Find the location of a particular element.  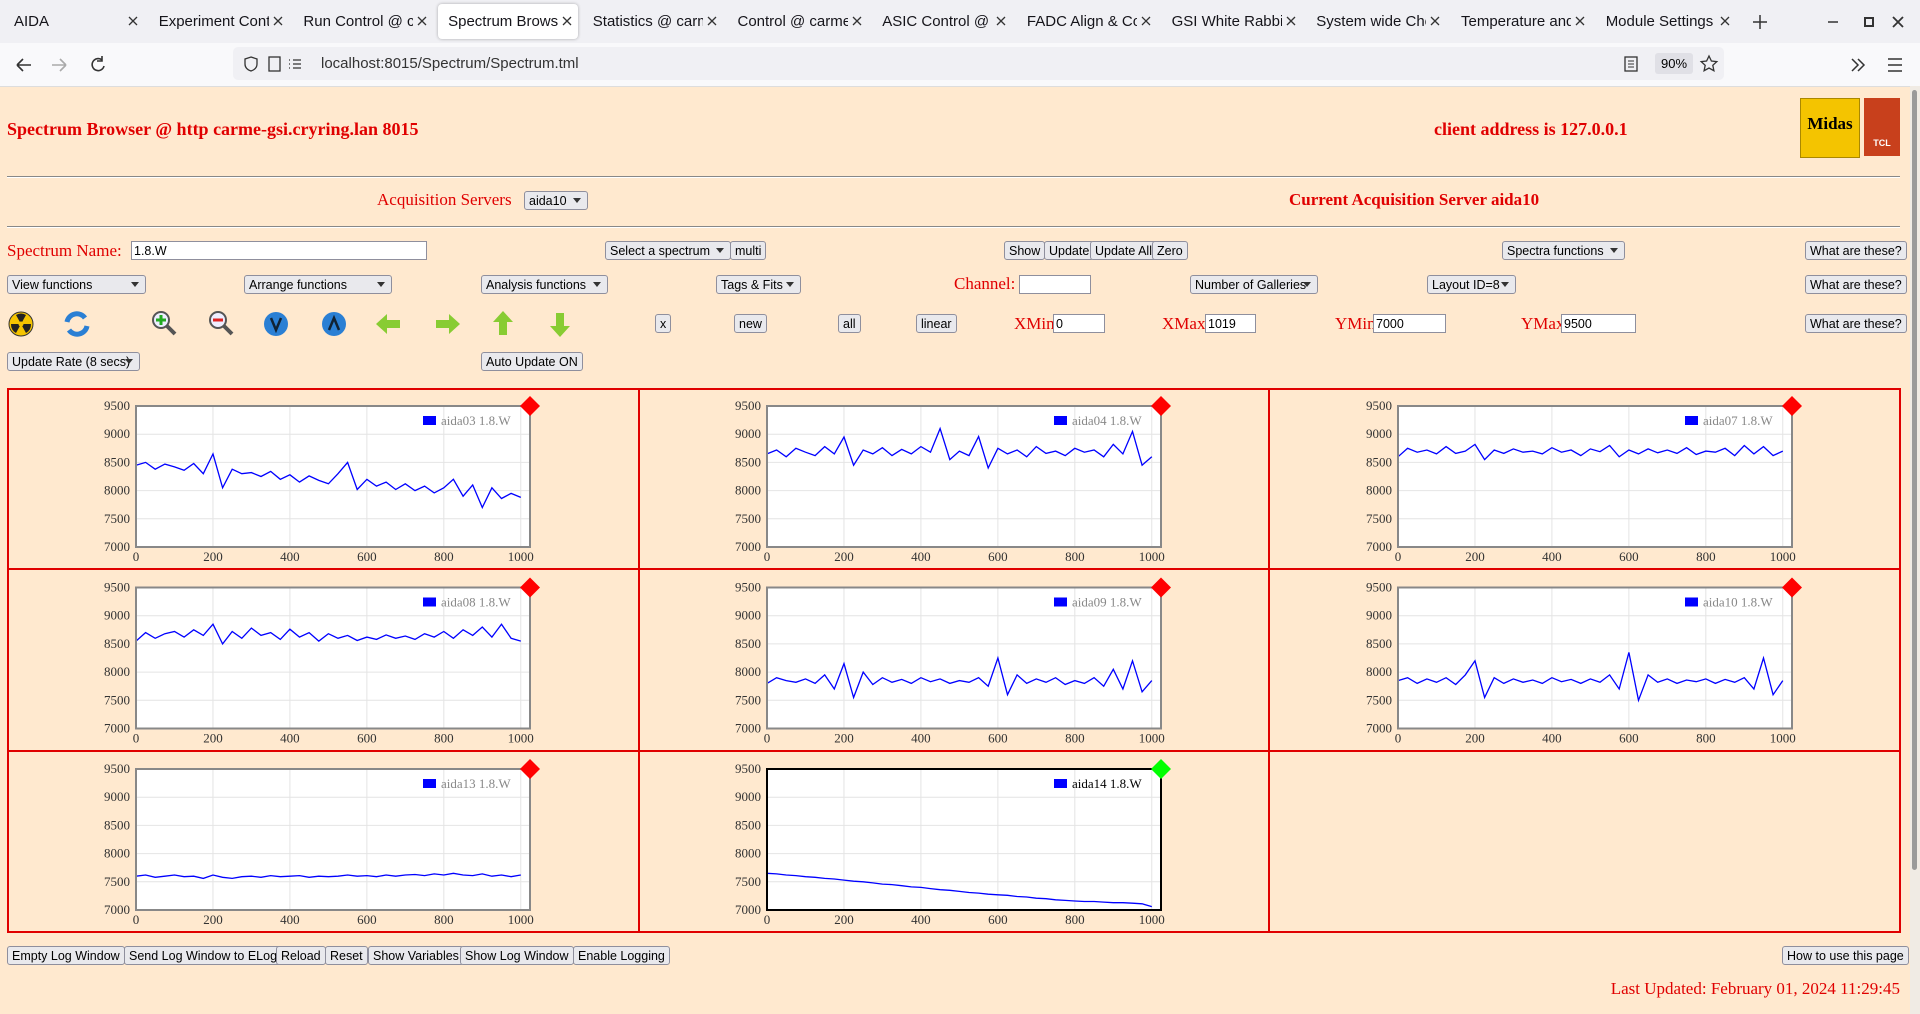

nav-buttons is located at coordinates (62, 65).